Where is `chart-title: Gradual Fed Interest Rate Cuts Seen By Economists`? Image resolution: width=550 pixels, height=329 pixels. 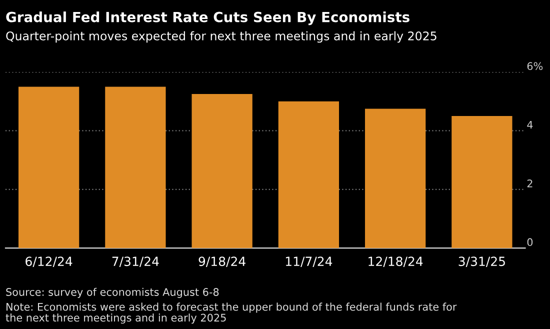
chart-title: Gradual Fed Interest Rate Cuts Seen By Economists is located at coordinates (208, 19).